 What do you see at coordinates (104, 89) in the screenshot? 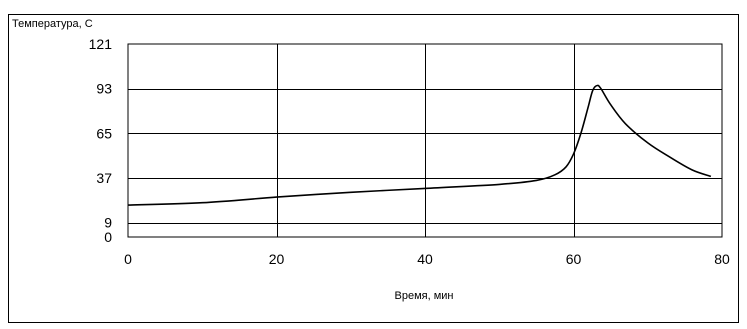
I see `y-tick-label: 93` at bounding box center [104, 89].